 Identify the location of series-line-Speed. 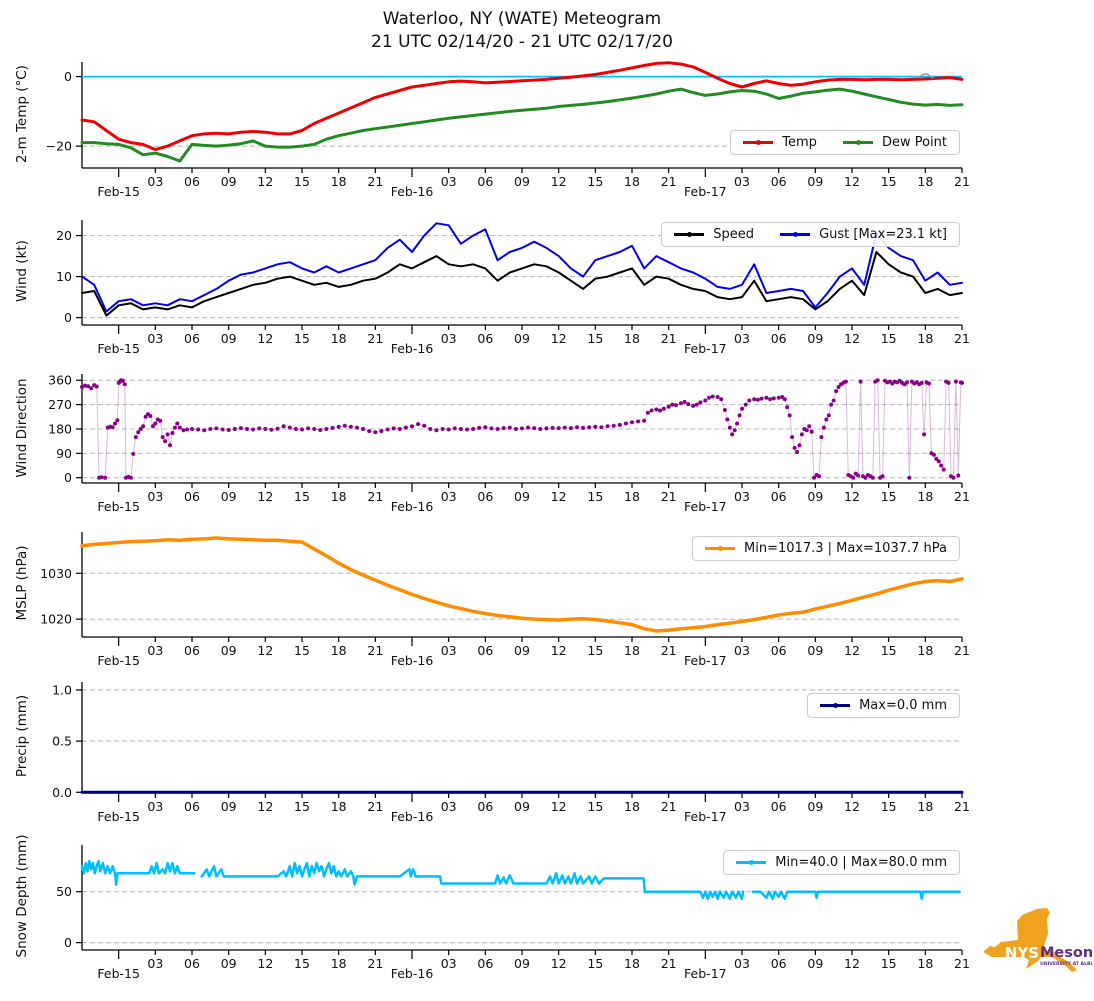
(522, 284).